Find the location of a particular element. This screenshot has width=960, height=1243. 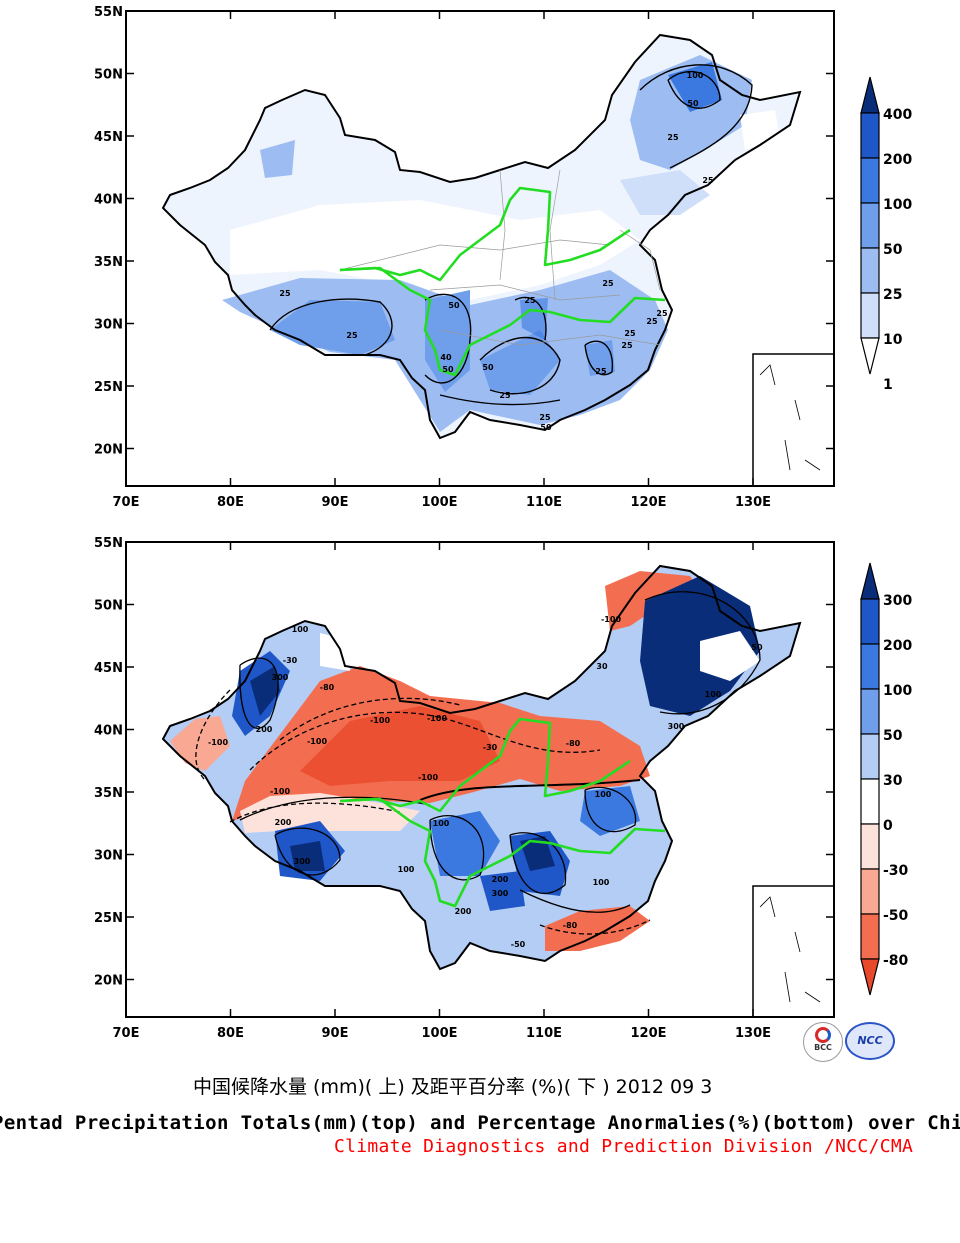

y-tick-label: 20N is located at coordinates (108, 450).